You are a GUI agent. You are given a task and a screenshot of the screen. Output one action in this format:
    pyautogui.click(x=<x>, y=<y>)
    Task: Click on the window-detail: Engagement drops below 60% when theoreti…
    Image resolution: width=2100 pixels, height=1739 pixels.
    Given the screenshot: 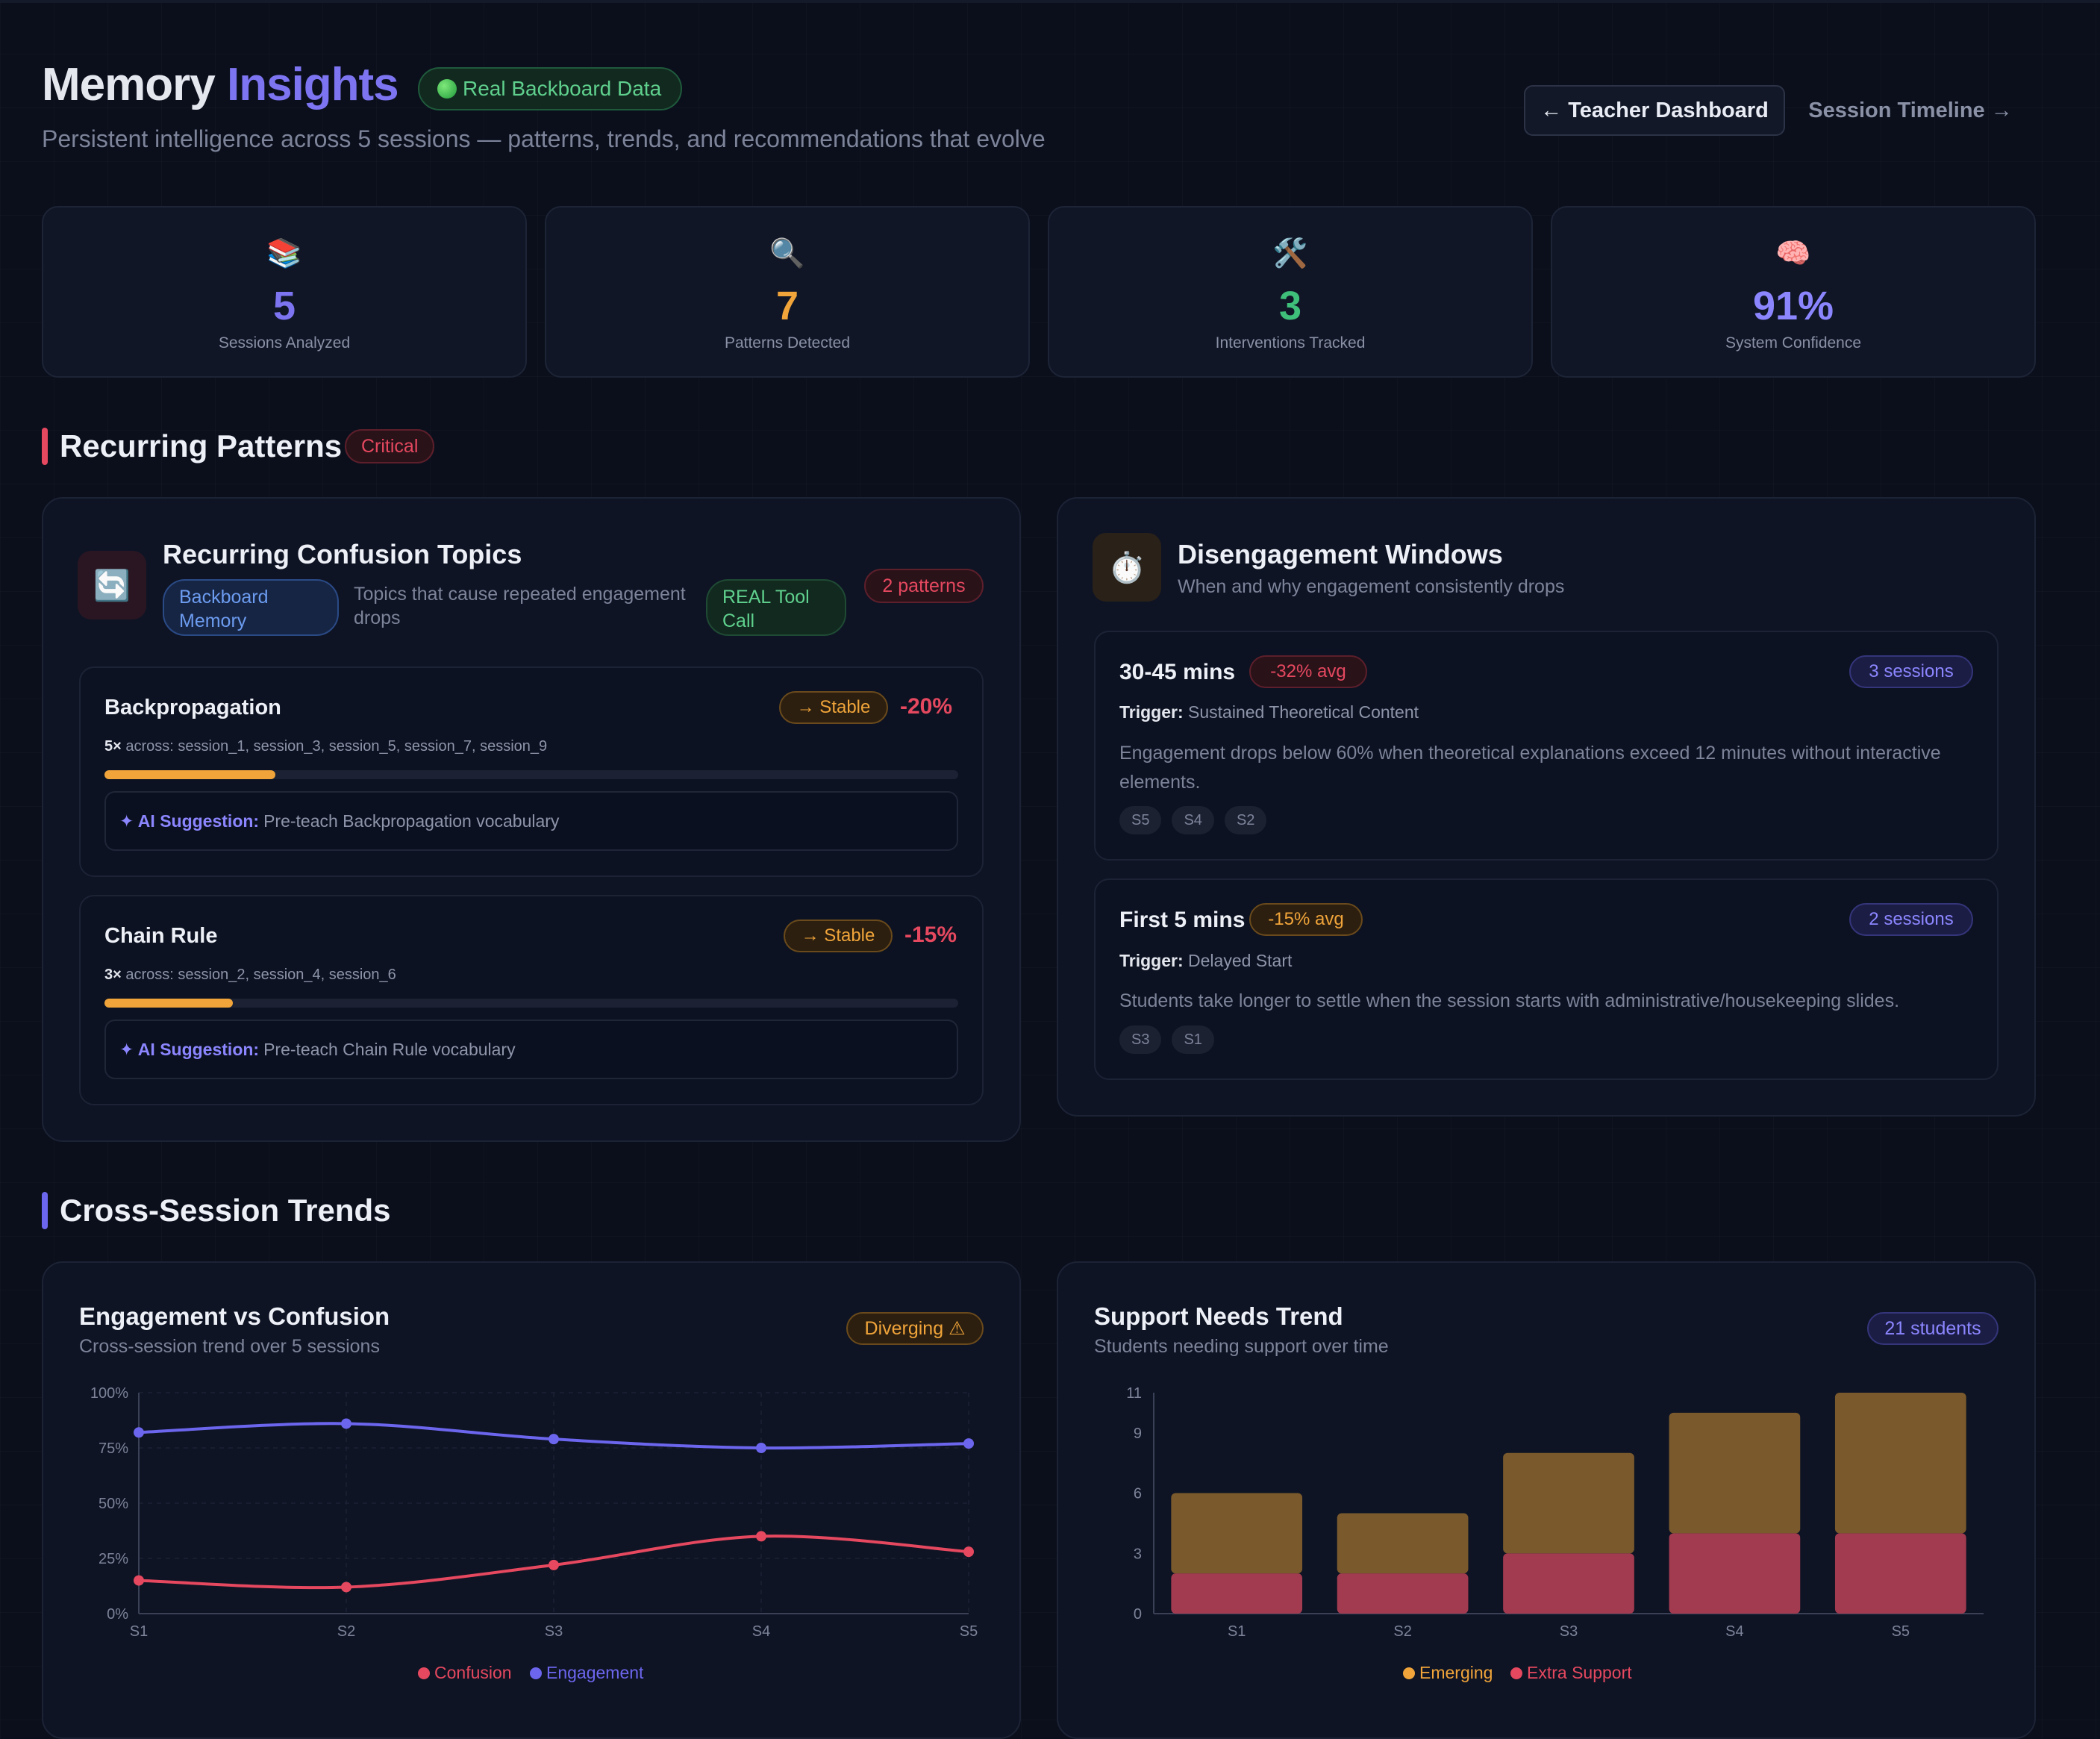 What is the action you would take?
    pyautogui.click(x=1530, y=768)
    